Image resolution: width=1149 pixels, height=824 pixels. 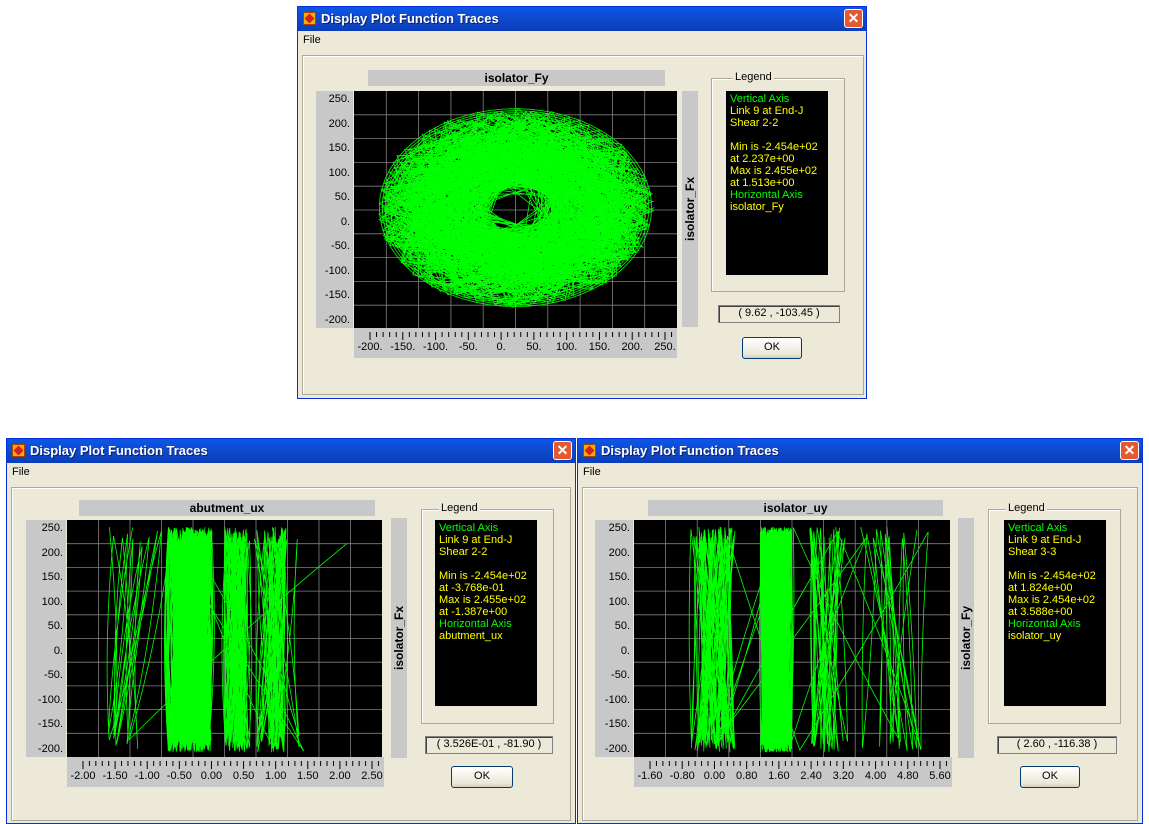 I want to click on x-tick-label: 0., so click(x=501, y=347).